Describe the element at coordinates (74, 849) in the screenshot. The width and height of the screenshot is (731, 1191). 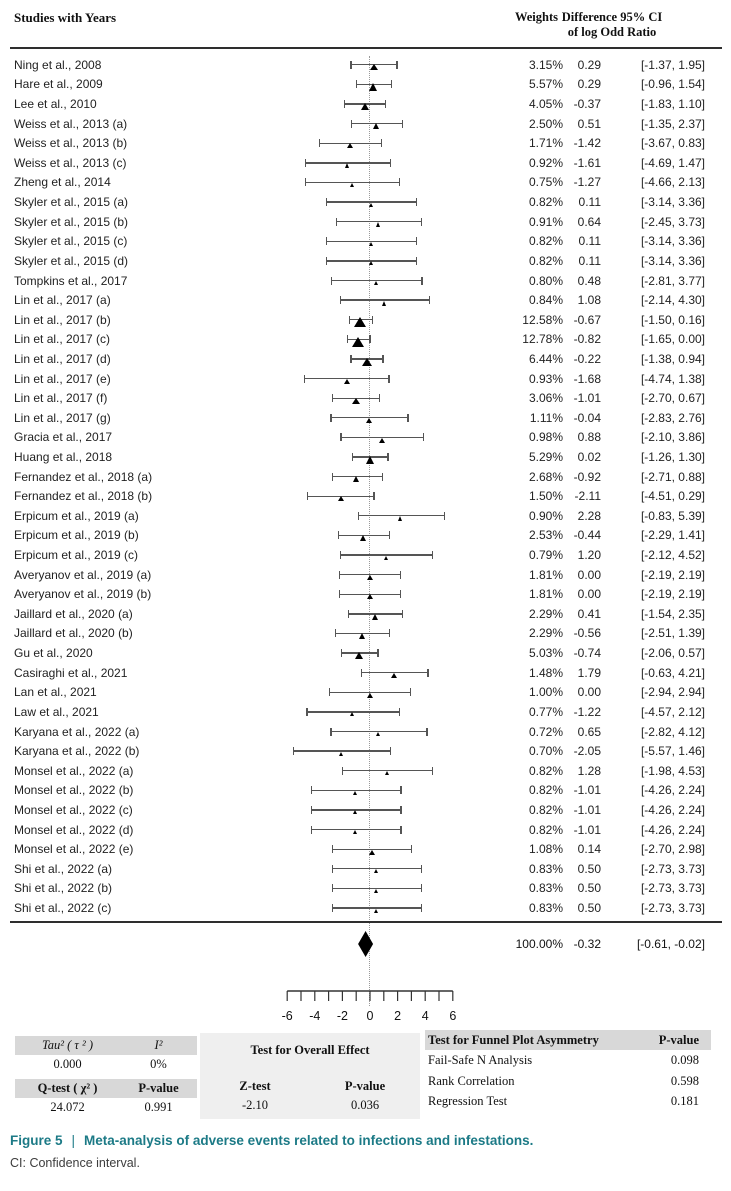
I see `study-label: Monsel et al., 2022 (e)` at that location.